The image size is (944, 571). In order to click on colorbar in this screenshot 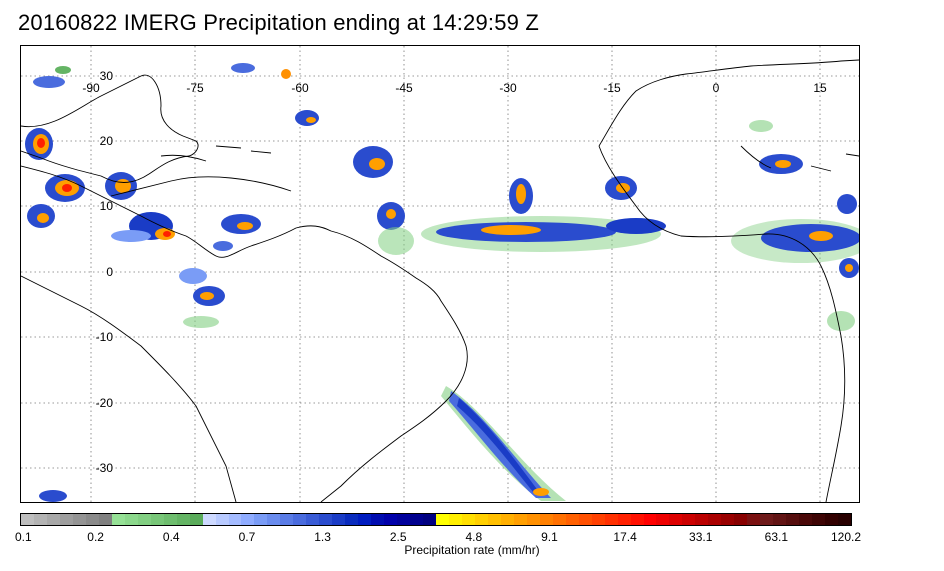, I will do `click(436, 519)`.